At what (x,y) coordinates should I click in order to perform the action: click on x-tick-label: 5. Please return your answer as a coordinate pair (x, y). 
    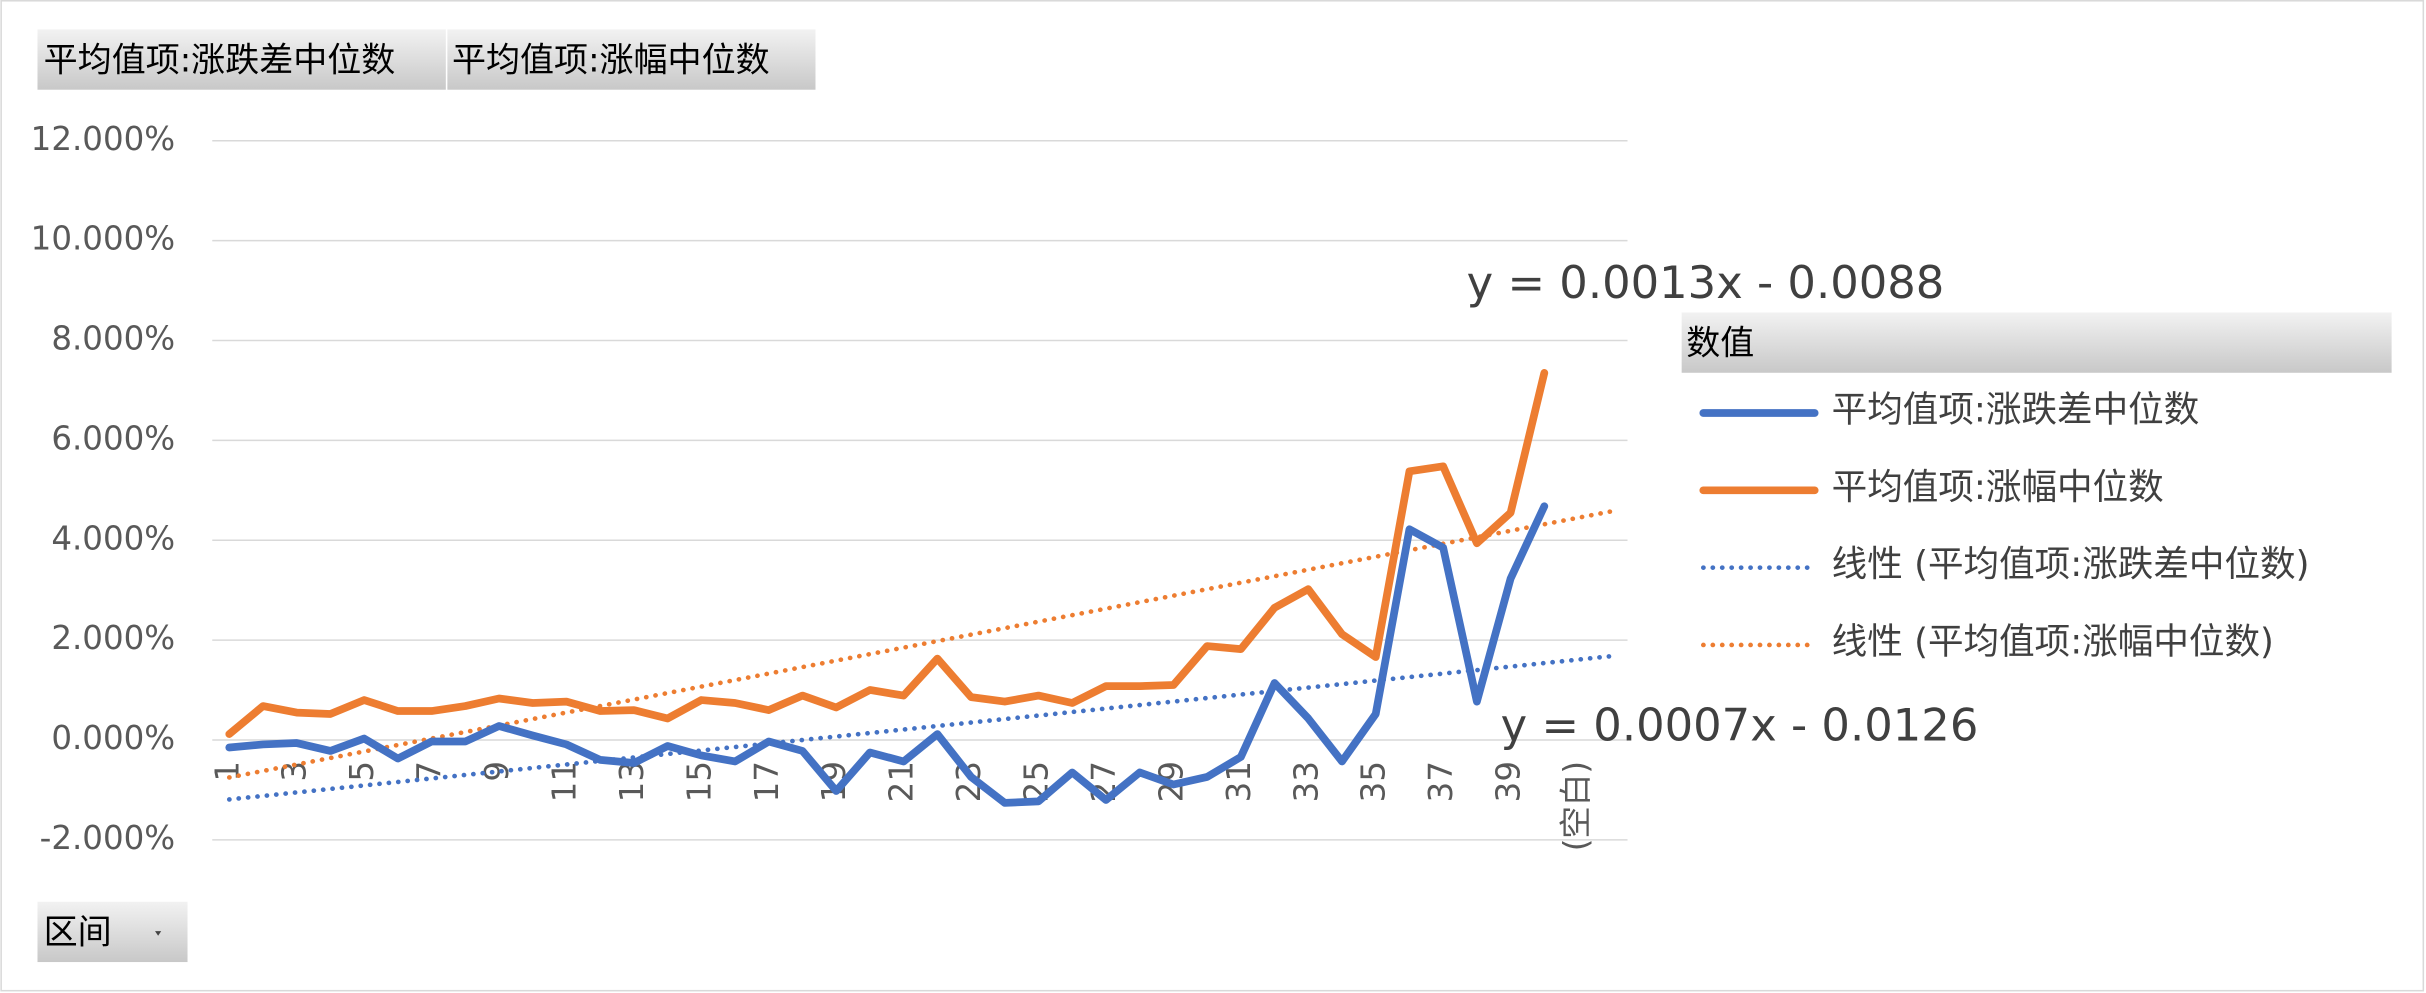
    Looking at the image, I should click on (362, 771).